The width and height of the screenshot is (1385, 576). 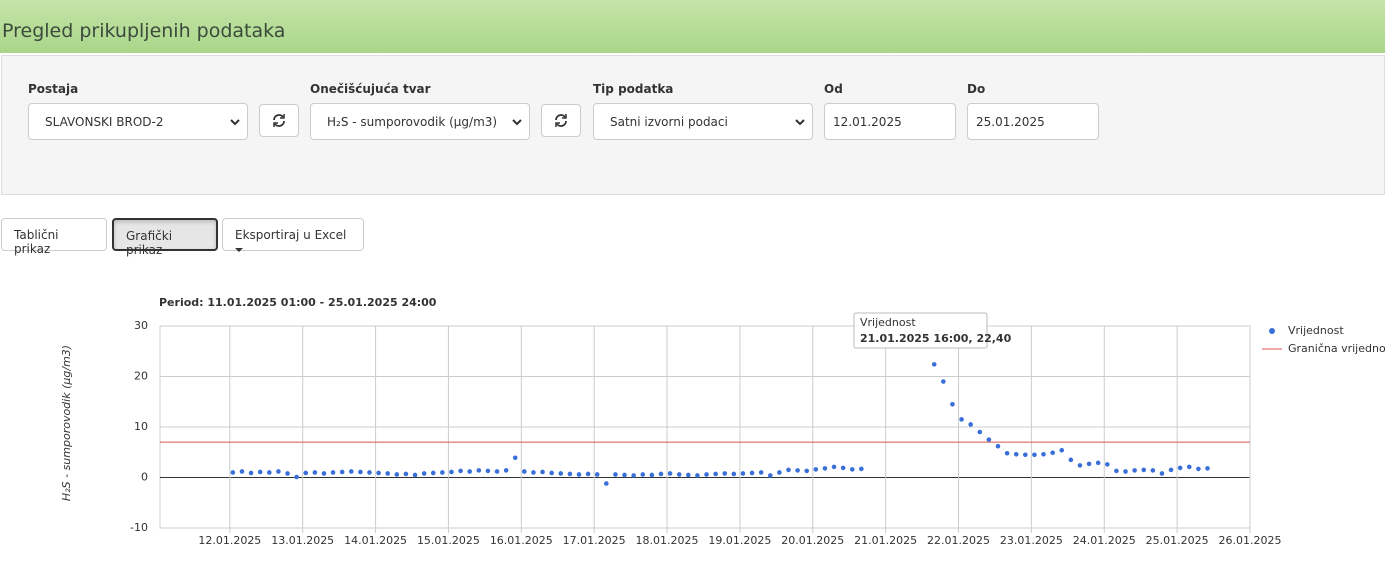 I want to click on pollutant-select: H₂S - sumporovodik (µg/m3), so click(x=420, y=121).